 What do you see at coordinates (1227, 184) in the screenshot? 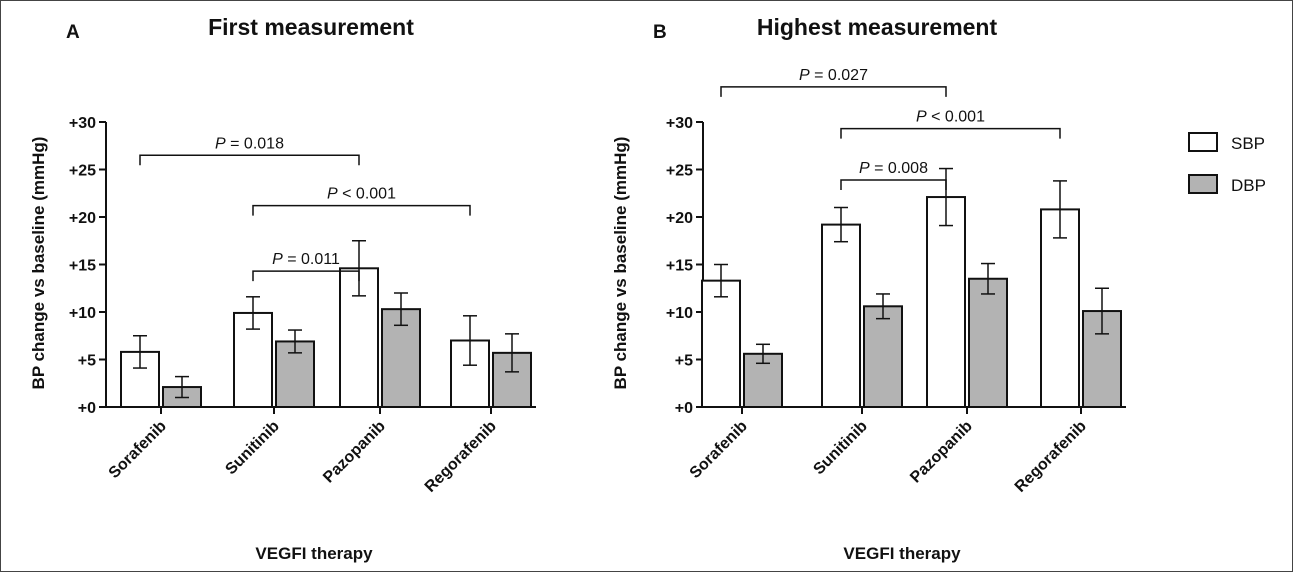
I see `legend-item-dbp: DBP` at bounding box center [1227, 184].